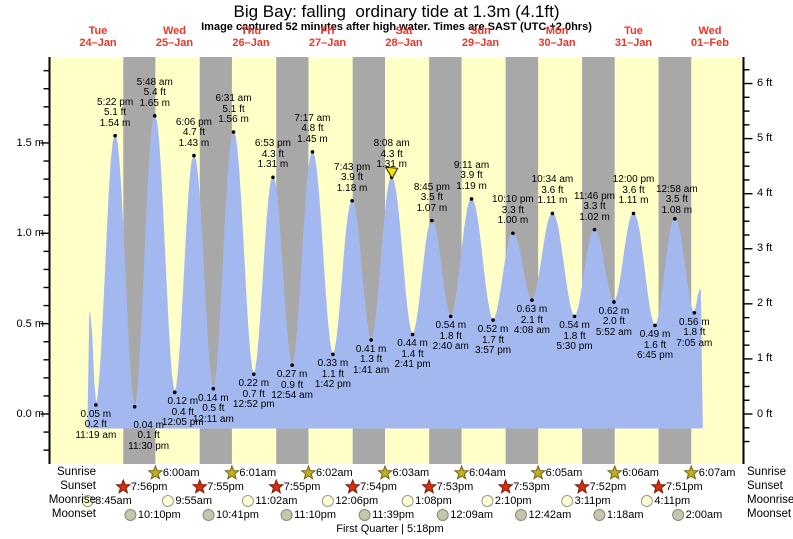 The width and height of the screenshot is (793, 539). Describe the element at coordinates (96, 435) in the screenshot. I see `tide-label-line: 11:19 am` at that location.